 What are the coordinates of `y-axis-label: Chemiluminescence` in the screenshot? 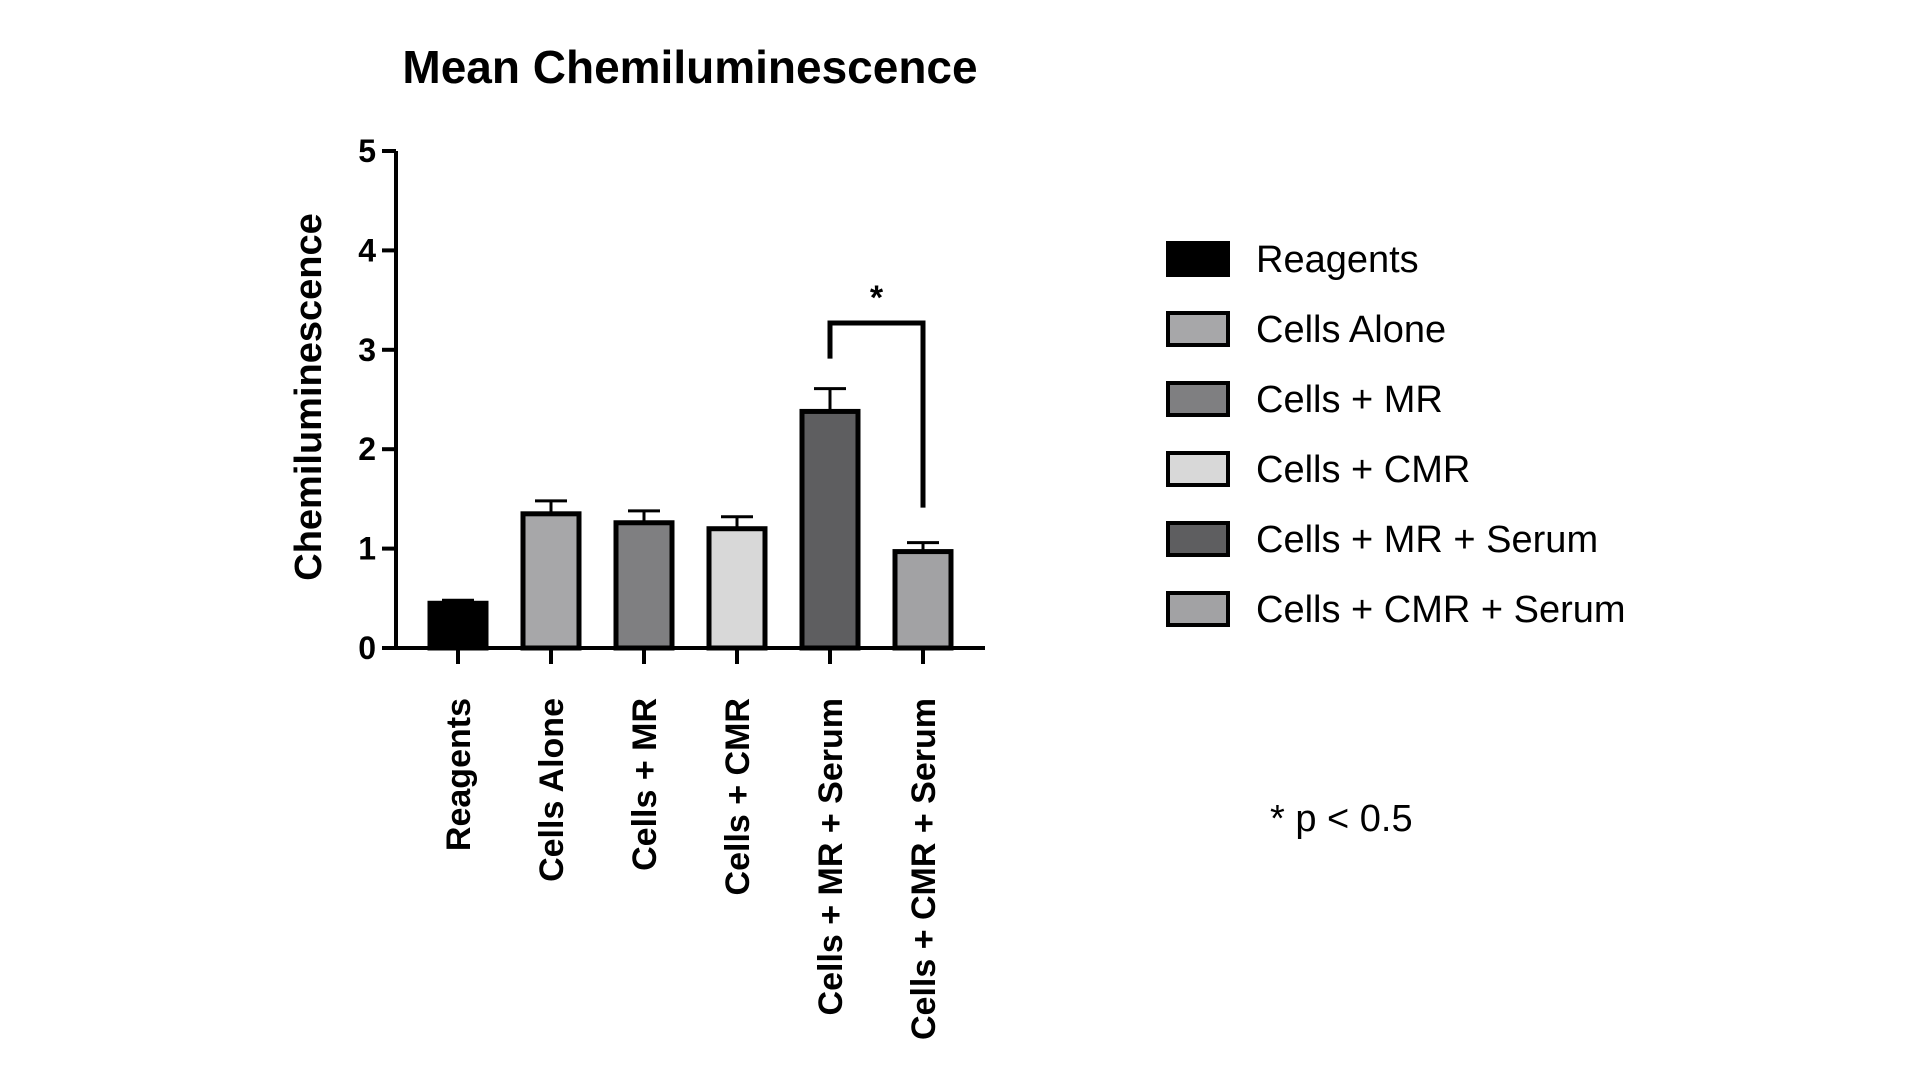 It's located at (309, 396).